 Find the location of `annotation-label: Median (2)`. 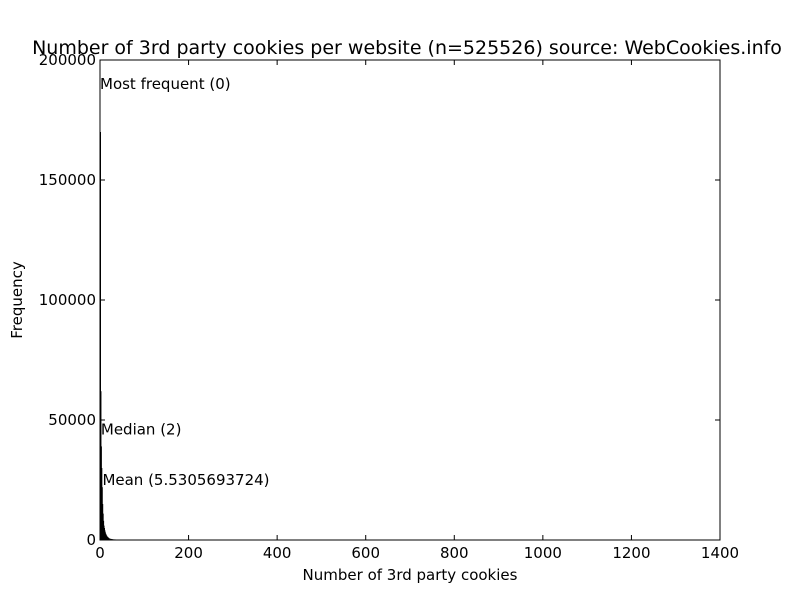

annotation-label: Median (2) is located at coordinates (141, 430).